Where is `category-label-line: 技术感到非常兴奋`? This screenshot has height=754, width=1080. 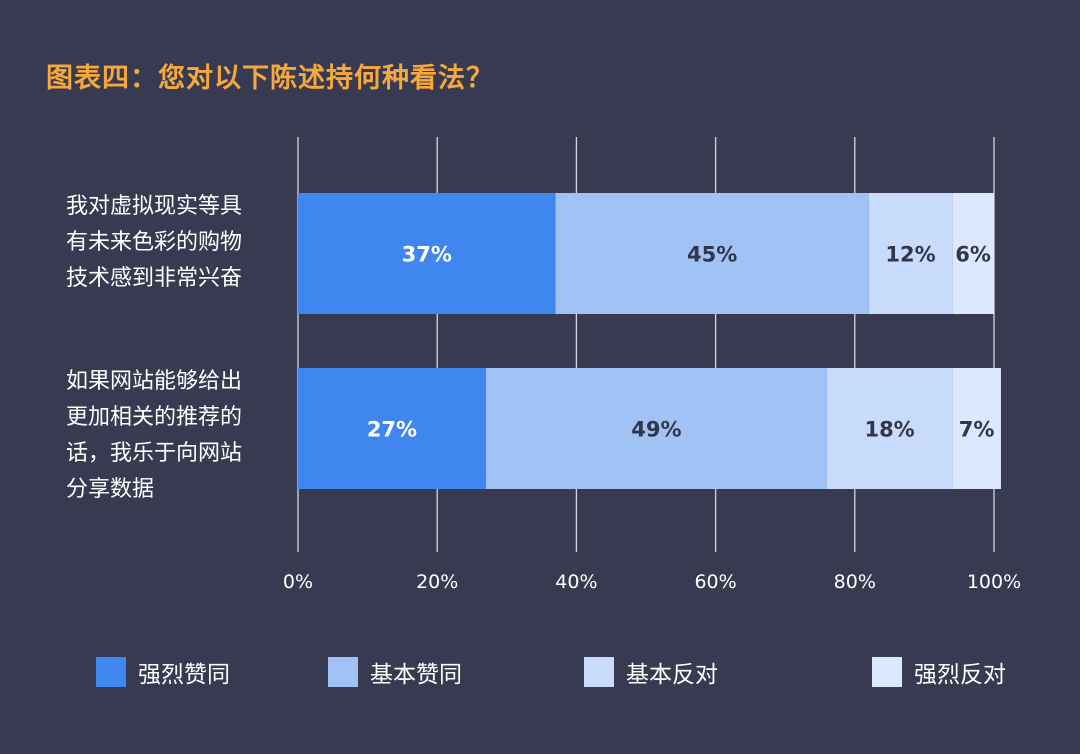
category-label-line: 技术感到非常兴奋 is located at coordinates (154, 278).